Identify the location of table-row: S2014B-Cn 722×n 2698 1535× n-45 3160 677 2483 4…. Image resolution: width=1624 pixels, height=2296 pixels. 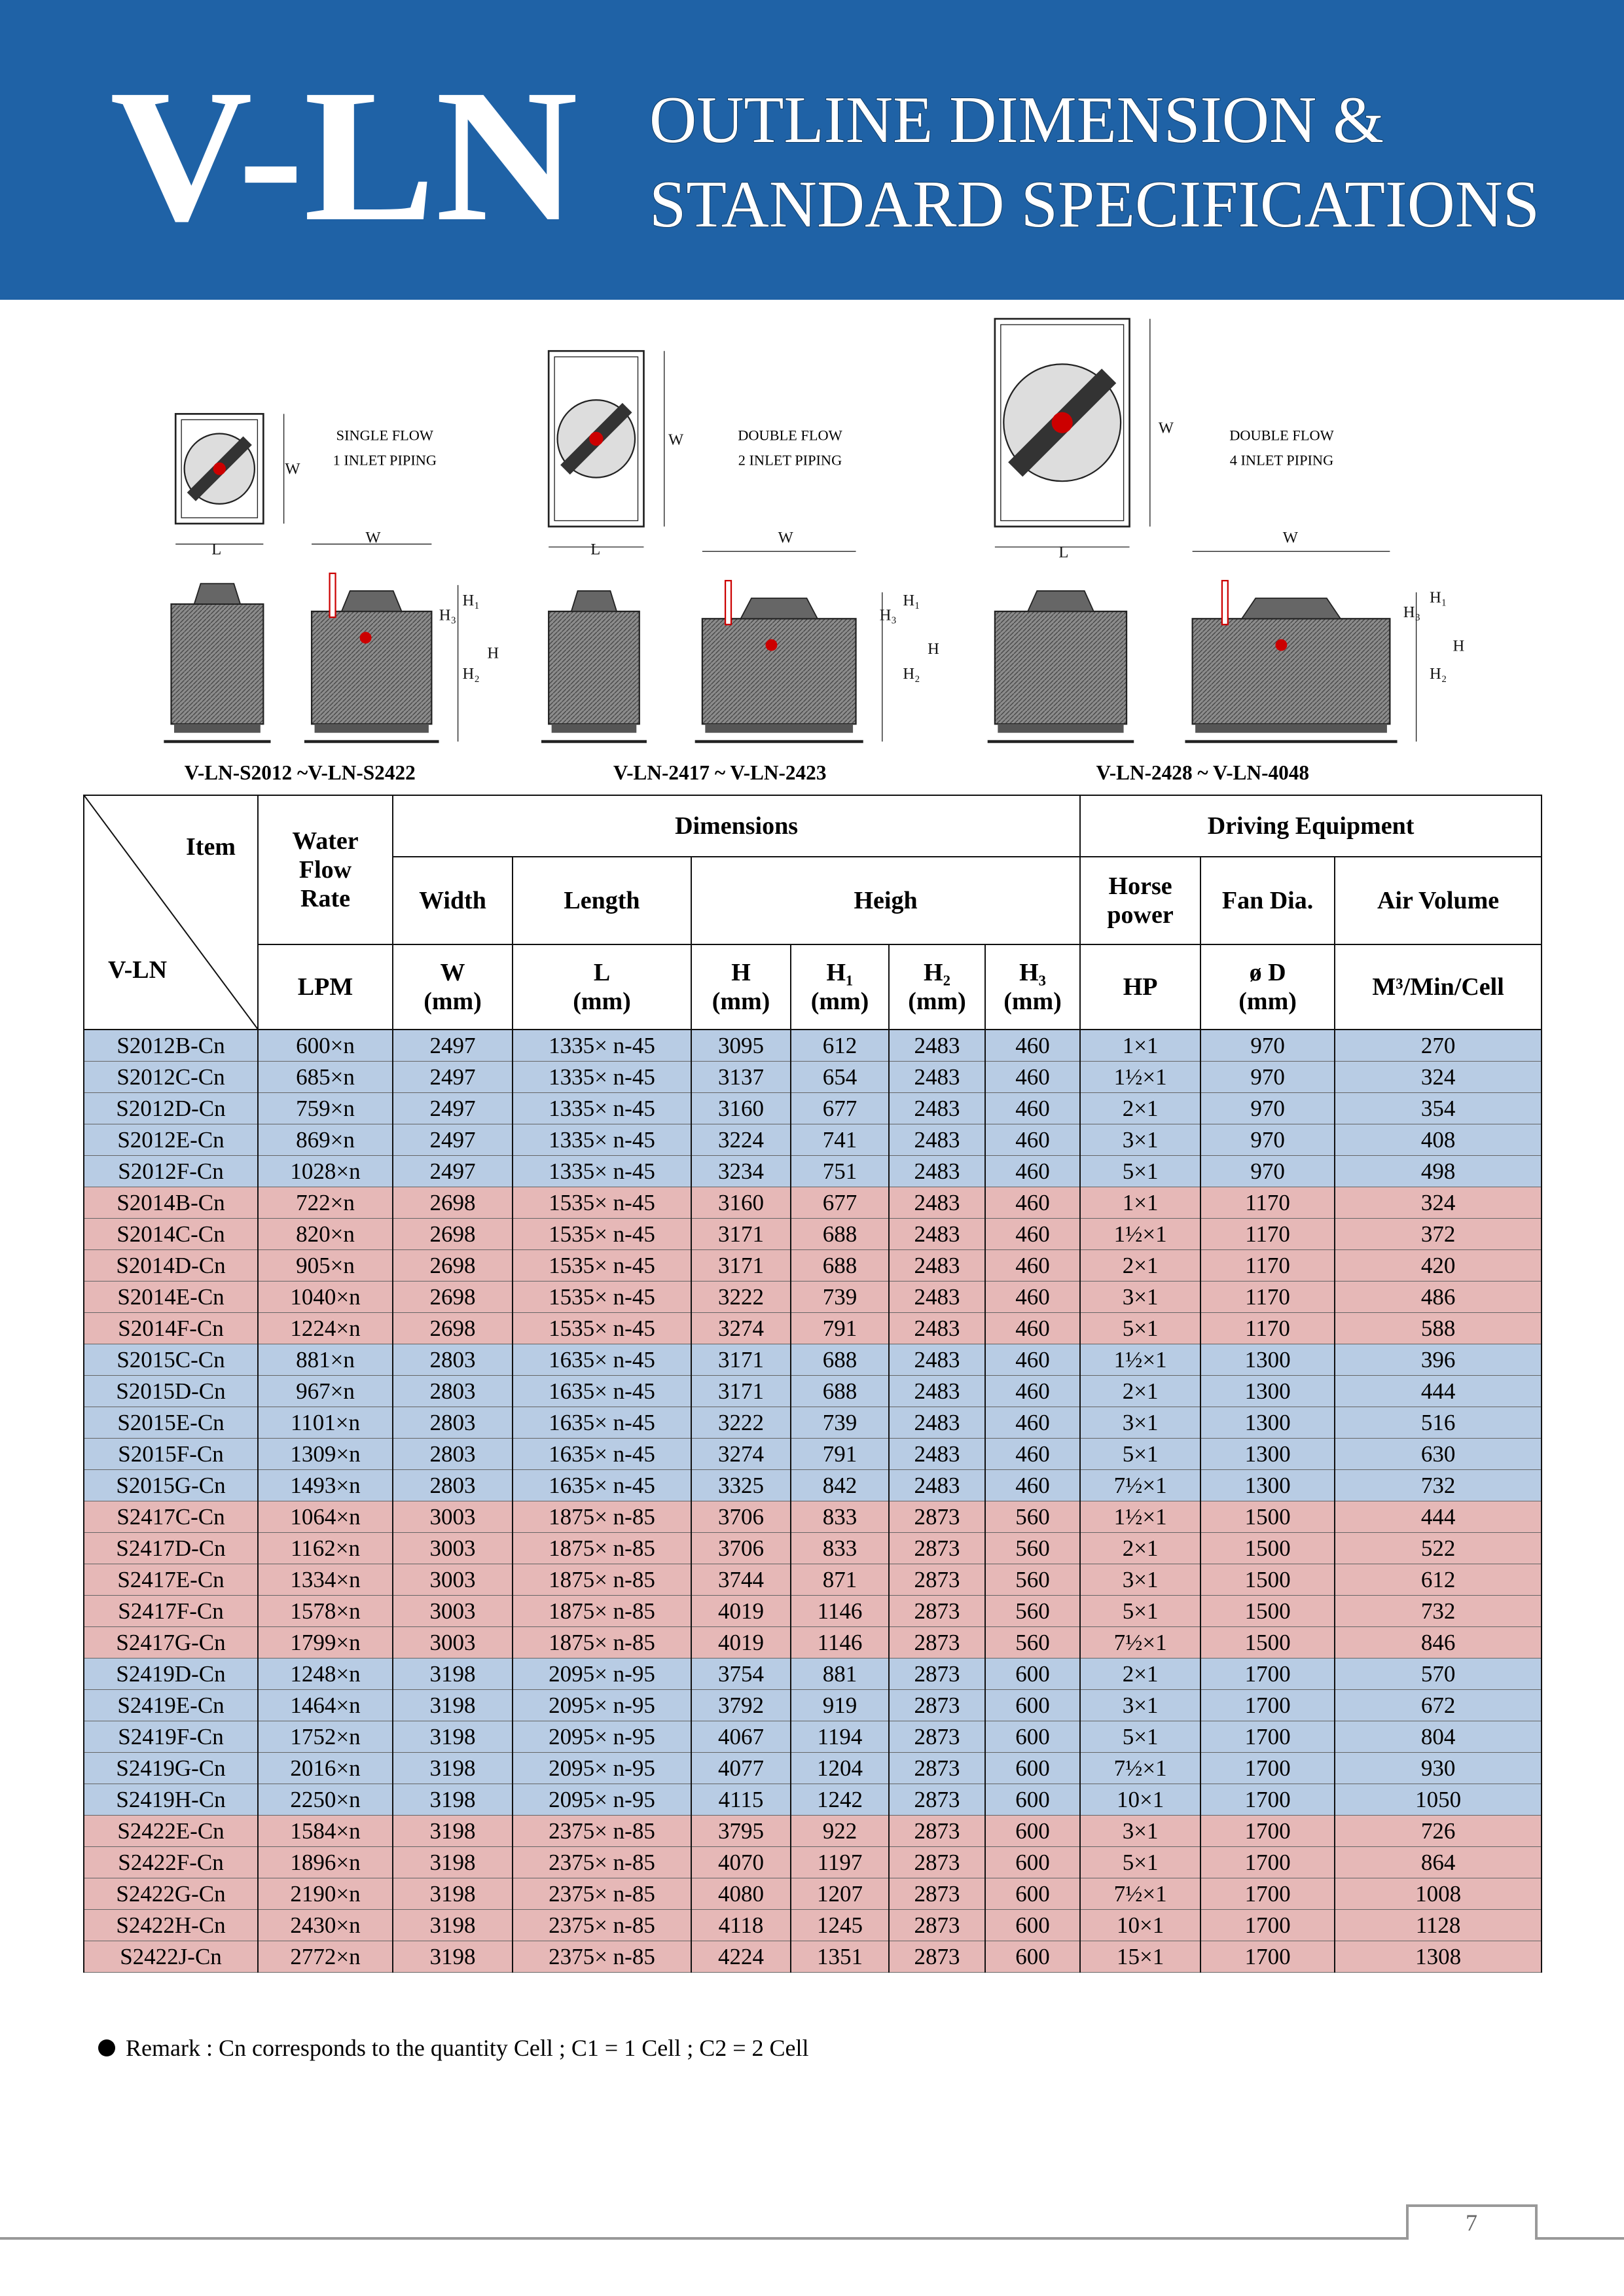
(813, 1203).